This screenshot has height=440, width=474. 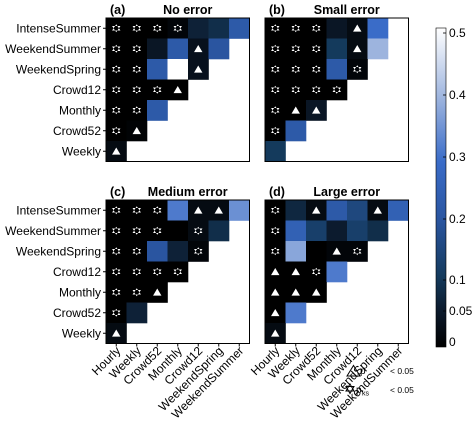 I want to click on row-label: IntenseSummer, so click(x=58, y=210).